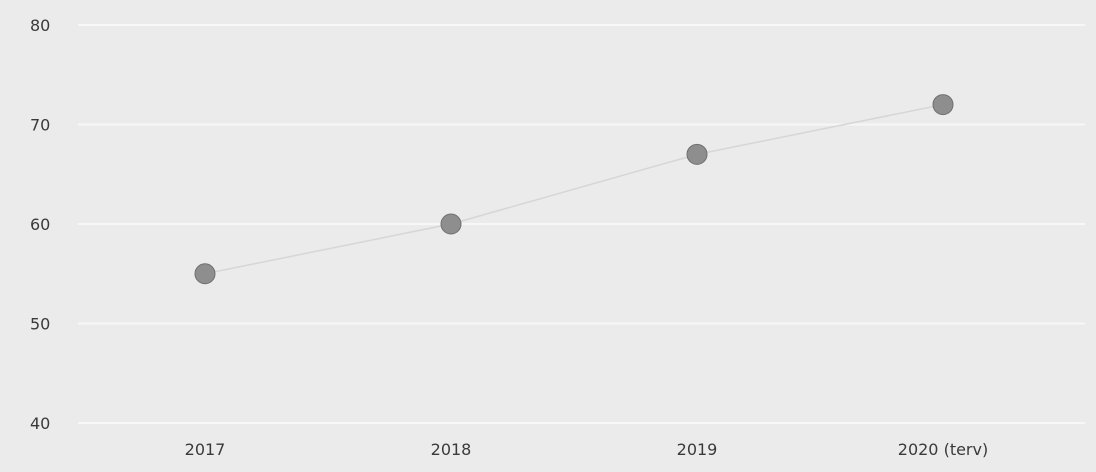 The height and width of the screenshot is (472, 1096). I want to click on x-tick-label: 2020 (terv), so click(943, 449).